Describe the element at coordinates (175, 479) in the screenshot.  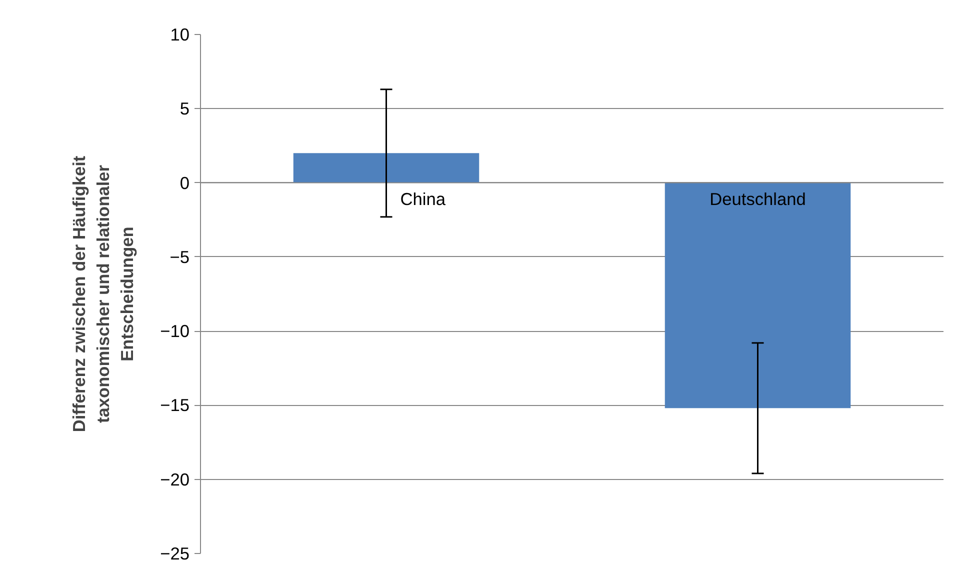
I see `y-tick-label: −20` at that location.